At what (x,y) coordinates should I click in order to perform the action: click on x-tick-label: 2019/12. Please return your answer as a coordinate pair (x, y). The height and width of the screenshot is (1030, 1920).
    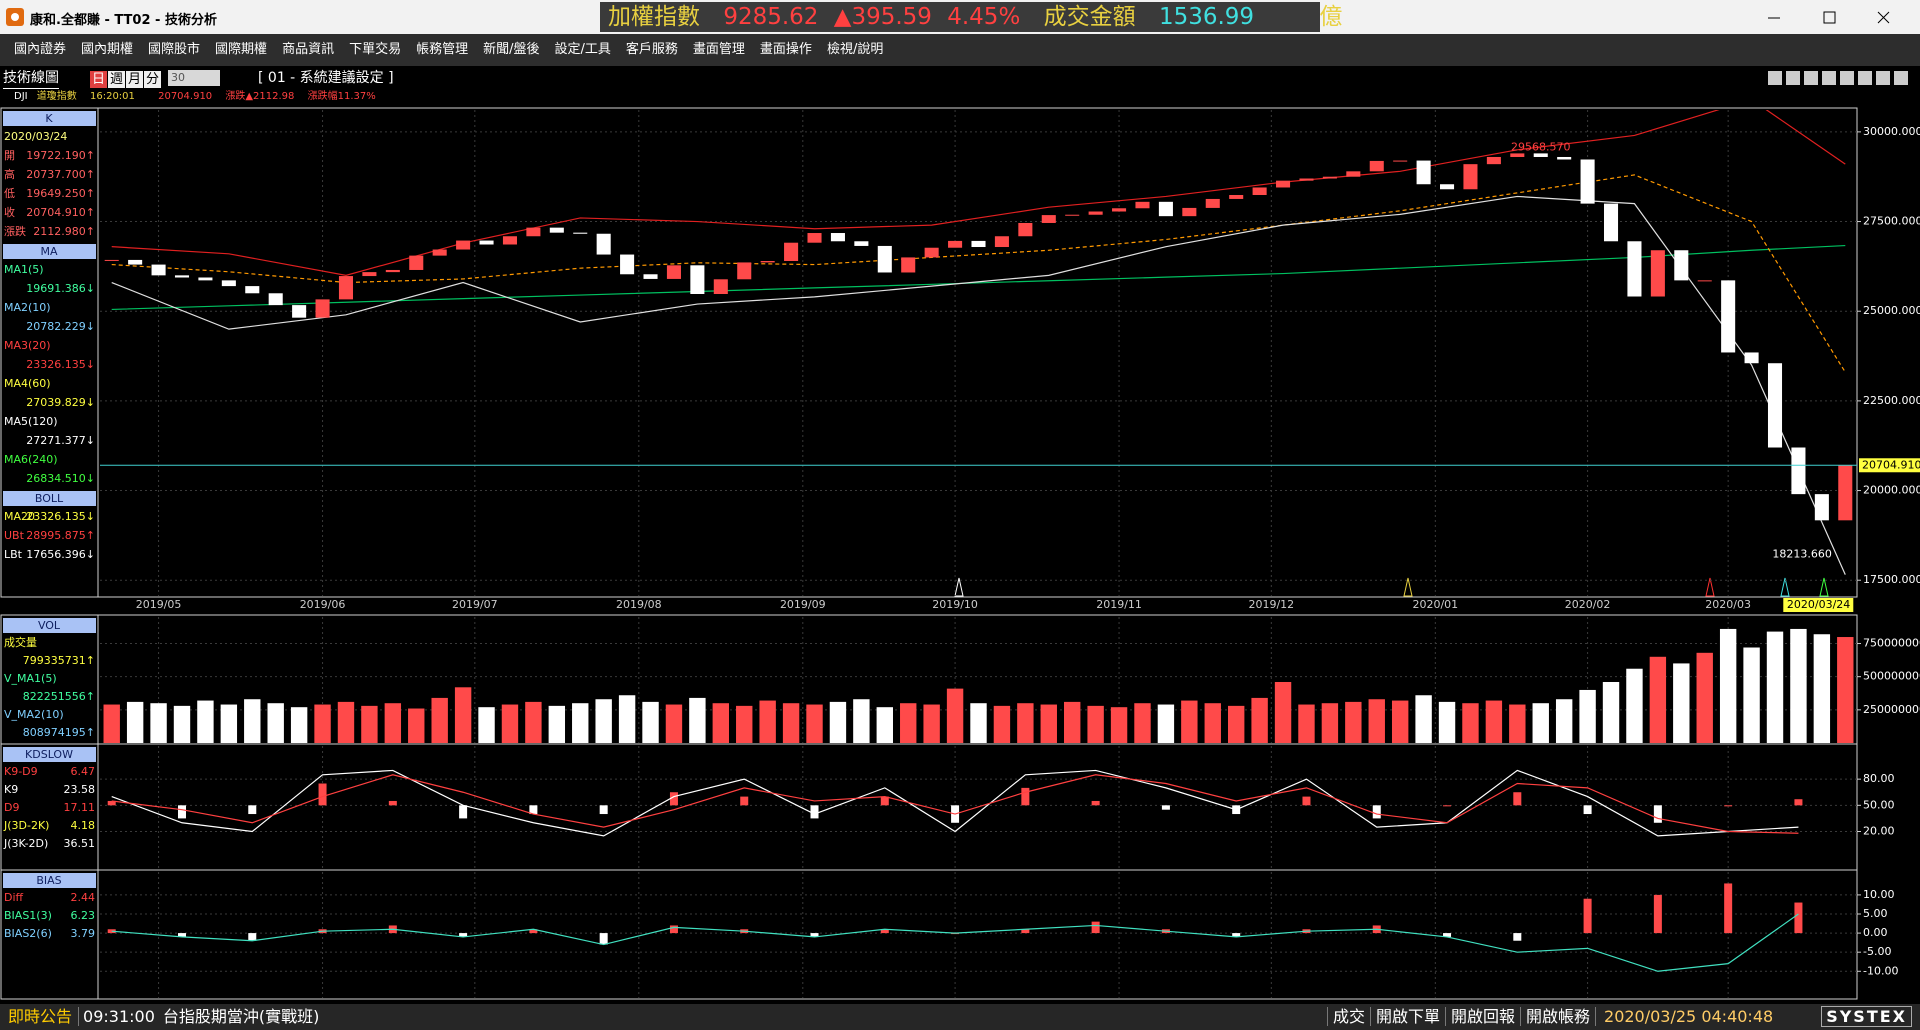
    Looking at the image, I should click on (1271, 604).